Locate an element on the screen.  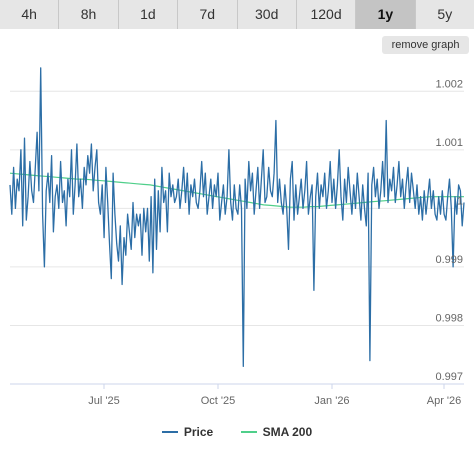
legend-item-sma: SMA 200 is located at coordinates (276, 432).